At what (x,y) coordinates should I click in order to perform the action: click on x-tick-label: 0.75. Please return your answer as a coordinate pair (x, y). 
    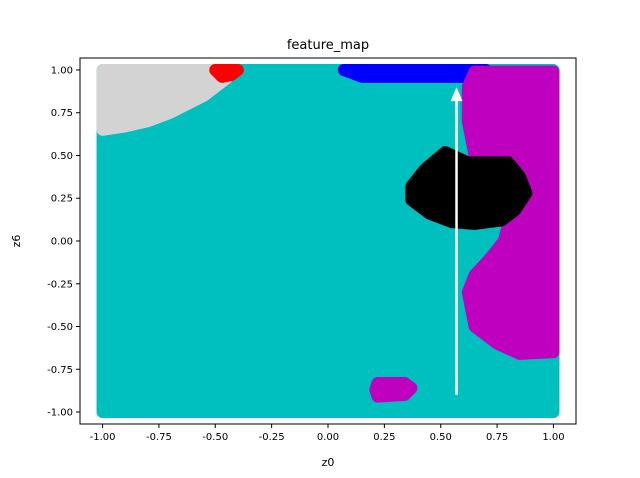
    Looking at the image, I should click on (497, 437).